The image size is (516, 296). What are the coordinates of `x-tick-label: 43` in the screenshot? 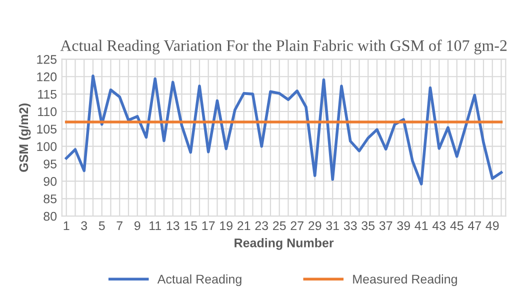 It's located at (439, 225).